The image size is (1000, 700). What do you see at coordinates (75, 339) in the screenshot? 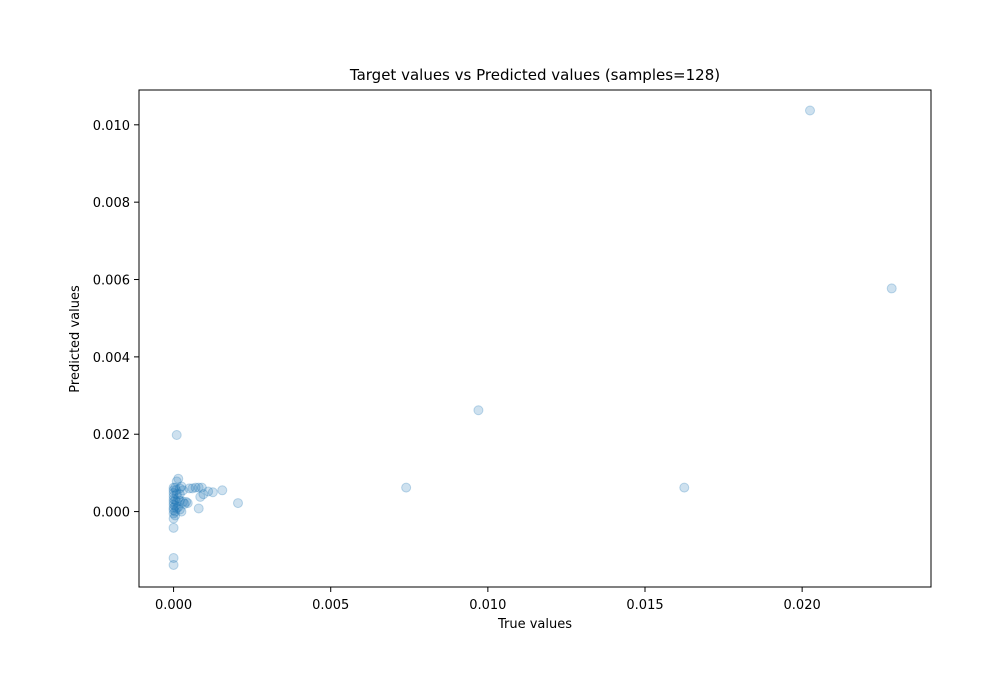
I see `y-axis-label: Predicted values` at bounding box center [75, 339].